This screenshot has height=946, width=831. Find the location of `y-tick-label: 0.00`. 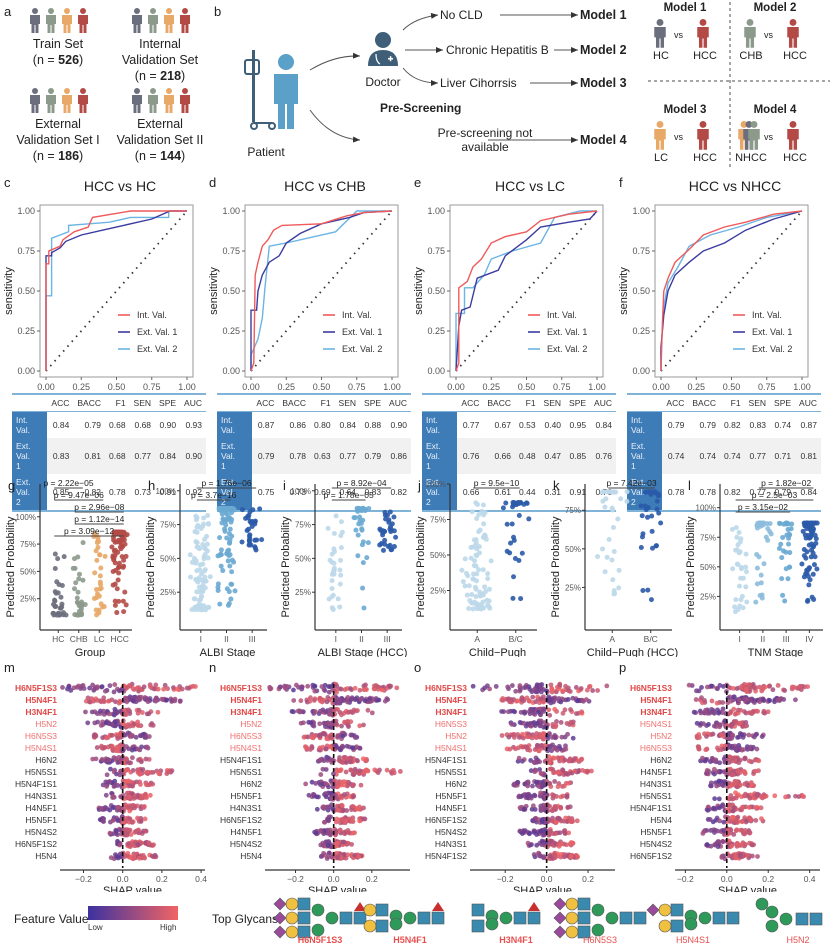

y-tick-label: 0.00 is located at coordinates (231, 371).